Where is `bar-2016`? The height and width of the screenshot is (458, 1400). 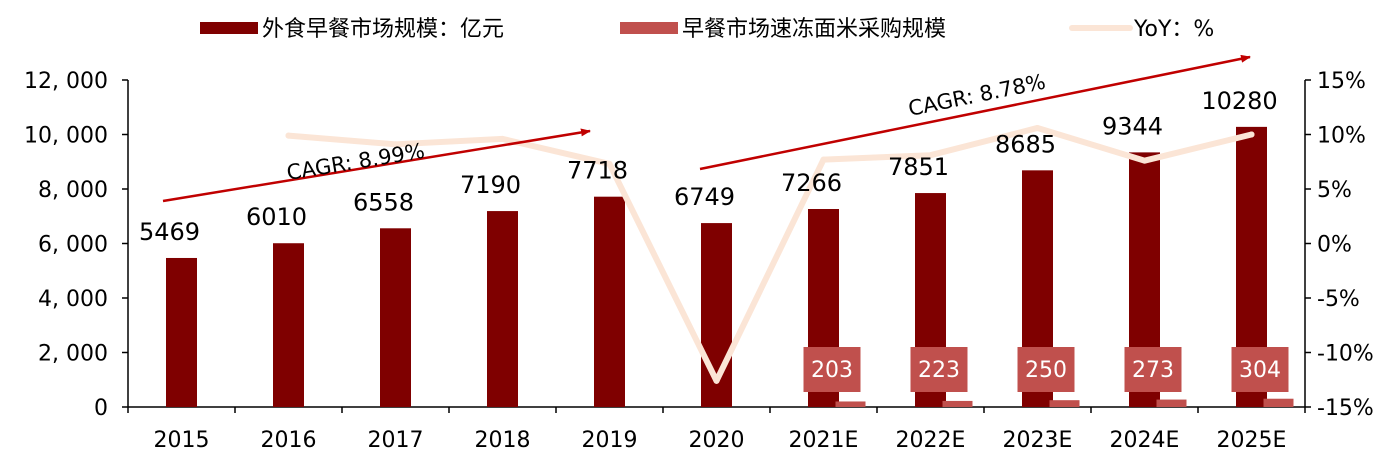
bar-2016 is located at coordinates (288, 325).